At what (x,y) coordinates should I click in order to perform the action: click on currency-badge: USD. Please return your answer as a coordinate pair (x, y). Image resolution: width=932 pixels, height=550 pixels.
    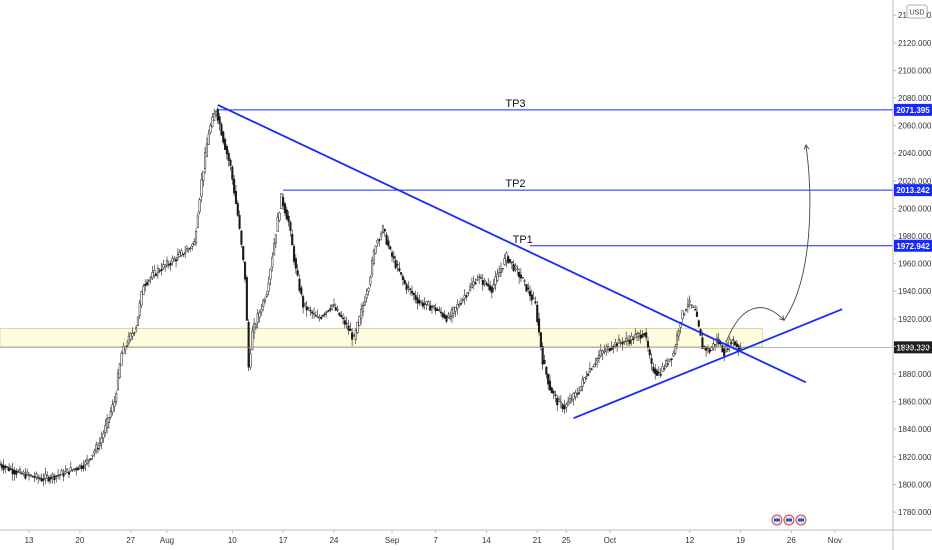
    Looking at the image, I should click on (917, 11).